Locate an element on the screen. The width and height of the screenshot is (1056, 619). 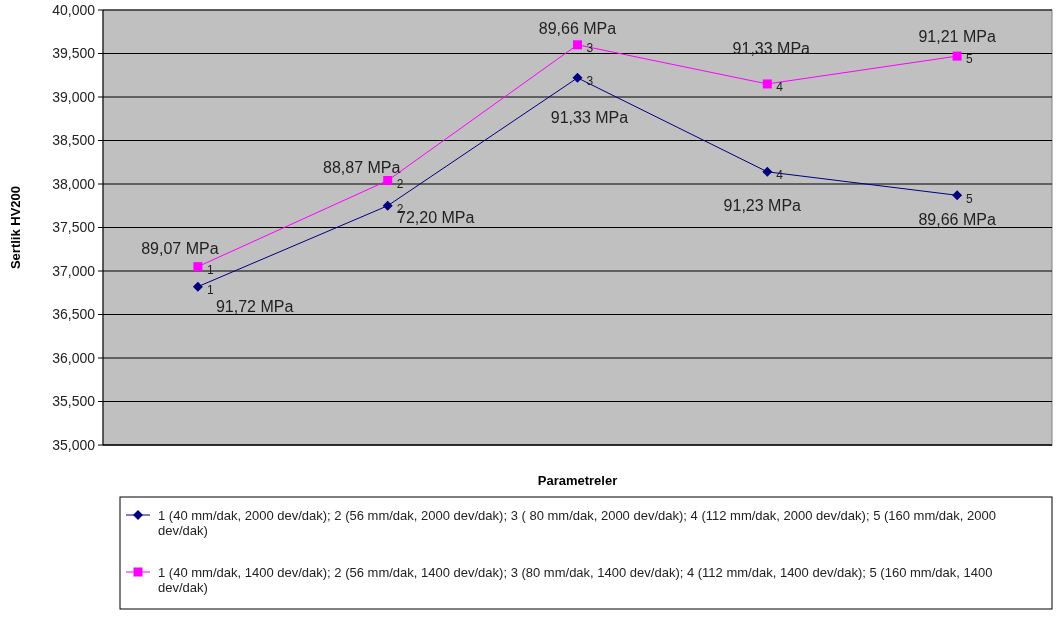
y-tick-label: 36,000 is located at coordinates (74, 357).